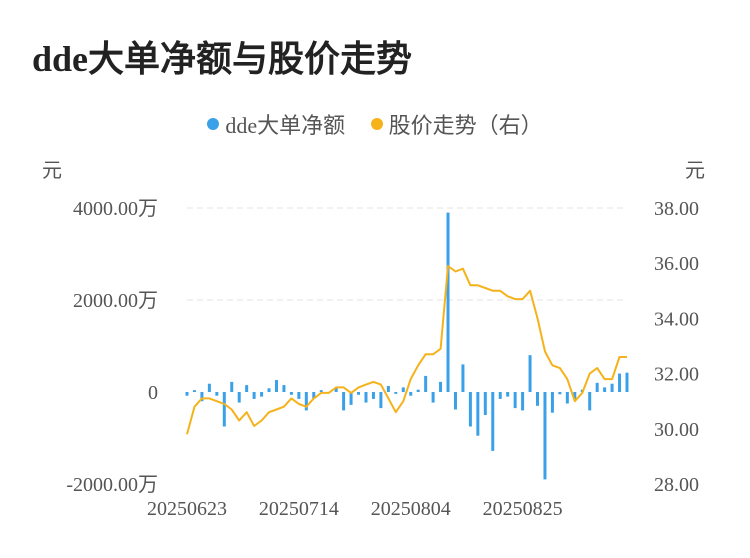 The height and width of the screenshot is (558, 750). I want to click on legend-item-line: 股价走势（右）, so click(456, 124).